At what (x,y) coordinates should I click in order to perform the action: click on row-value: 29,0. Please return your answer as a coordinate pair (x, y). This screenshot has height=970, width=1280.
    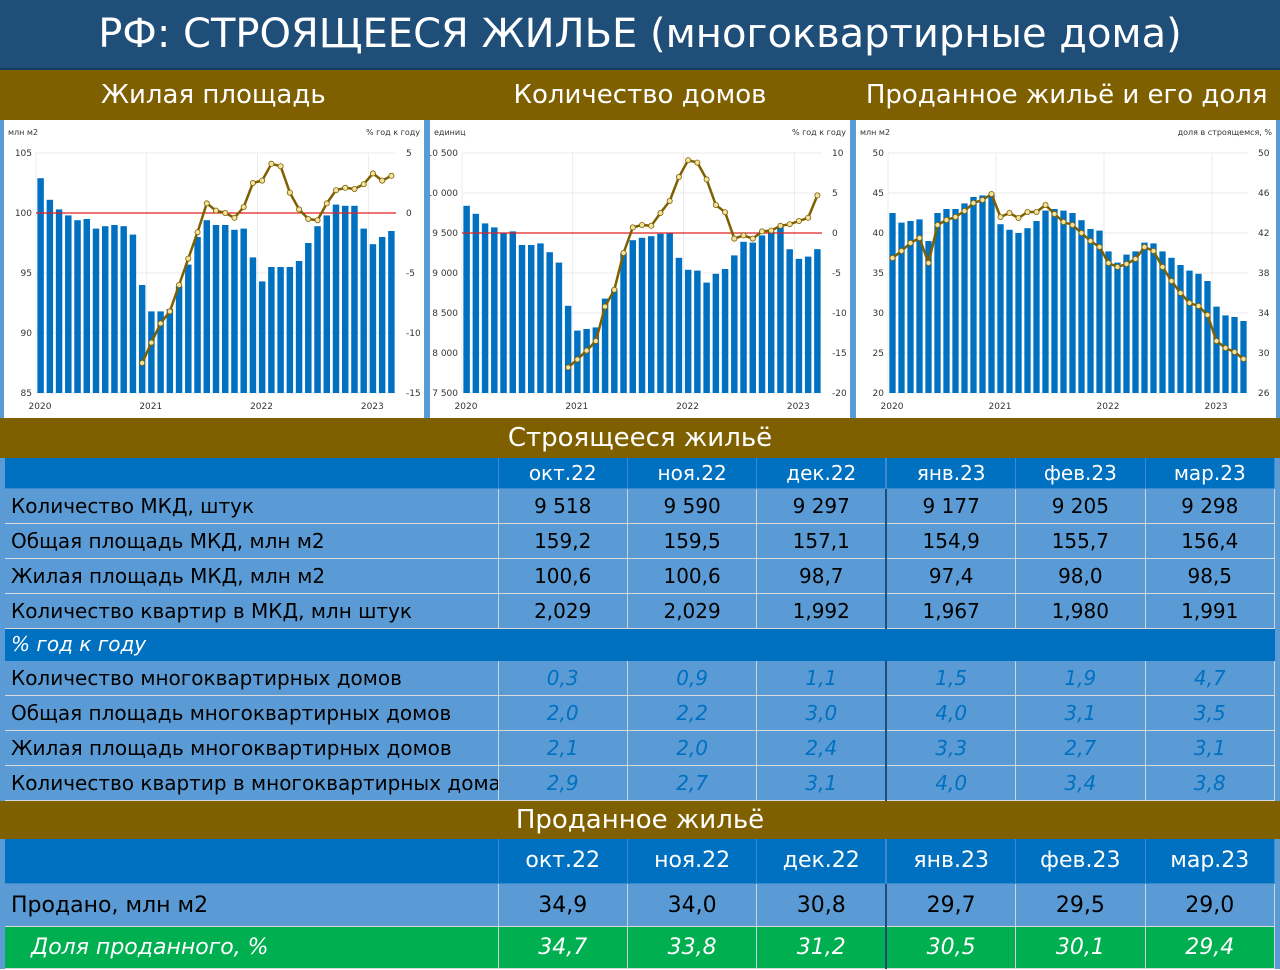
    Looking at the image, I should click on (1210, 905).